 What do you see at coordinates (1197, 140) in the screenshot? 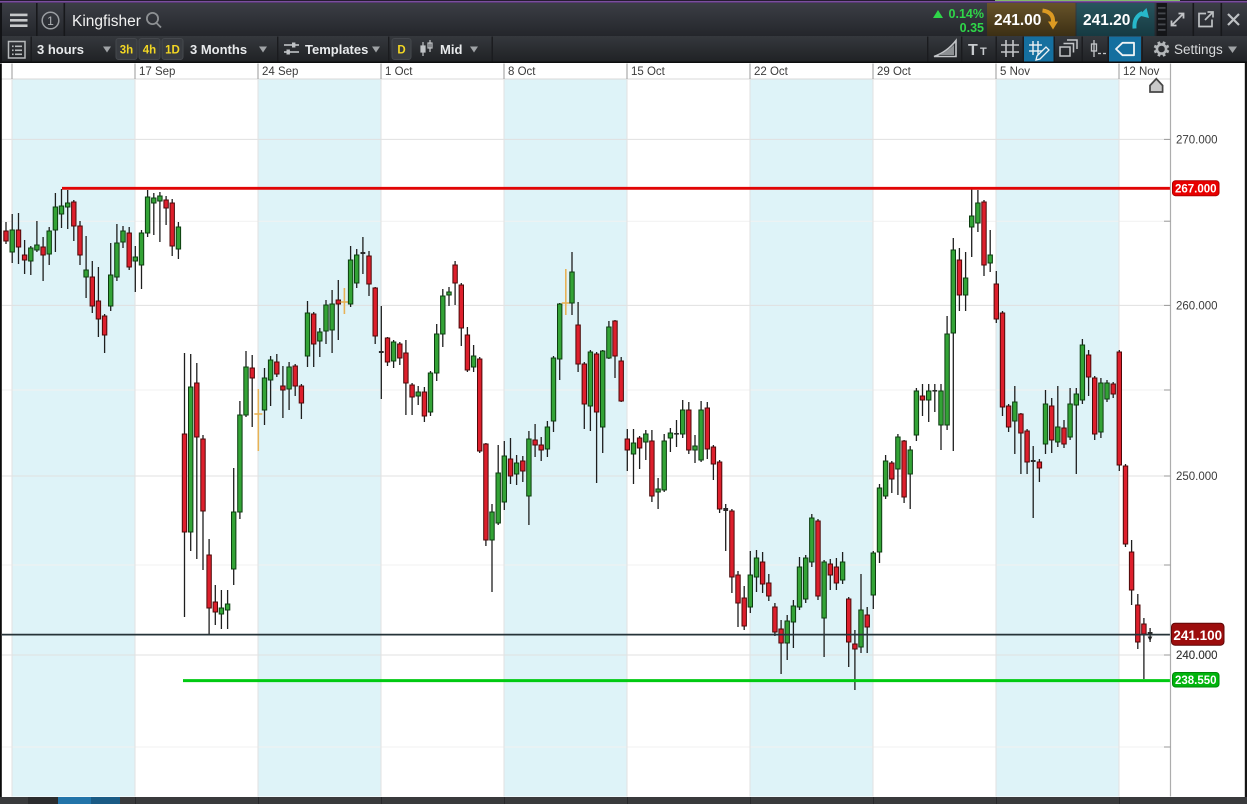
I see `svg-text: 270.000` at bounding box center [1197, 140].